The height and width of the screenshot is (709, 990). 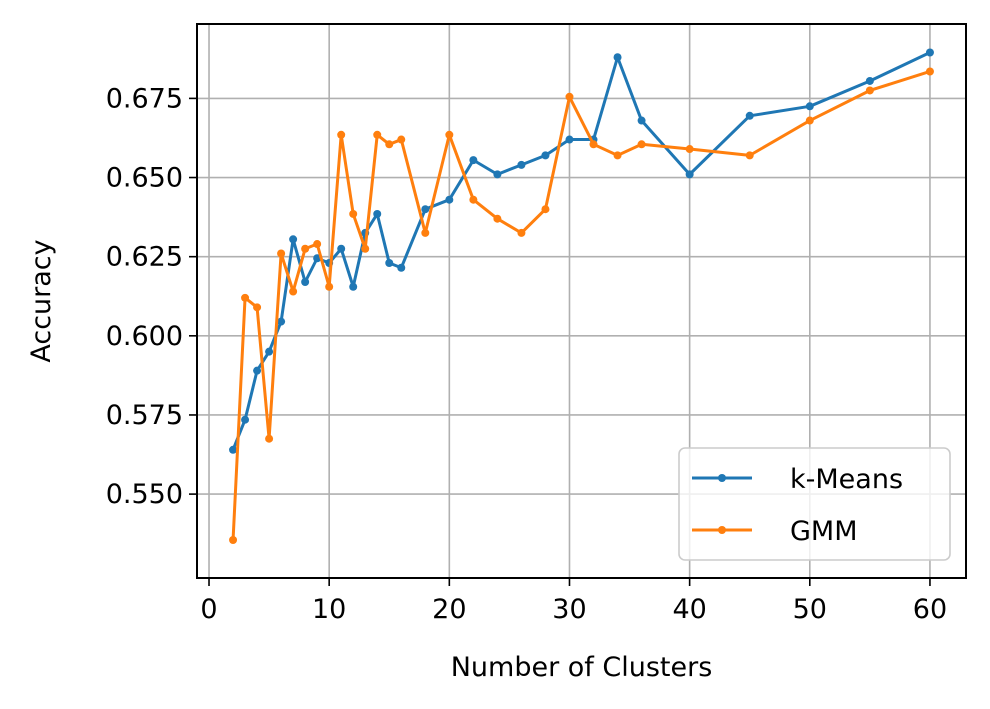 What do you see at coordinates (569, 609) in the screenshot?
I see `x-tick-label: 30` at bounding box center [569, 609].